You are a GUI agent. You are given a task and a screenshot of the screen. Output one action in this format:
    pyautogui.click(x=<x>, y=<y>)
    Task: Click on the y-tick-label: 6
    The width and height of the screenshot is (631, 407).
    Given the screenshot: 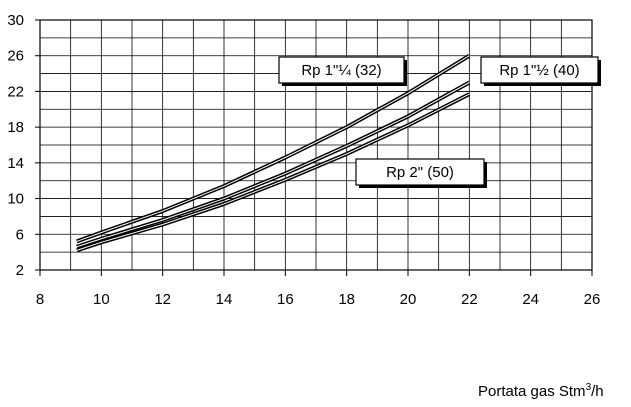 What is the action you would take?
    pyautogui.click(x=20, y=234)
    